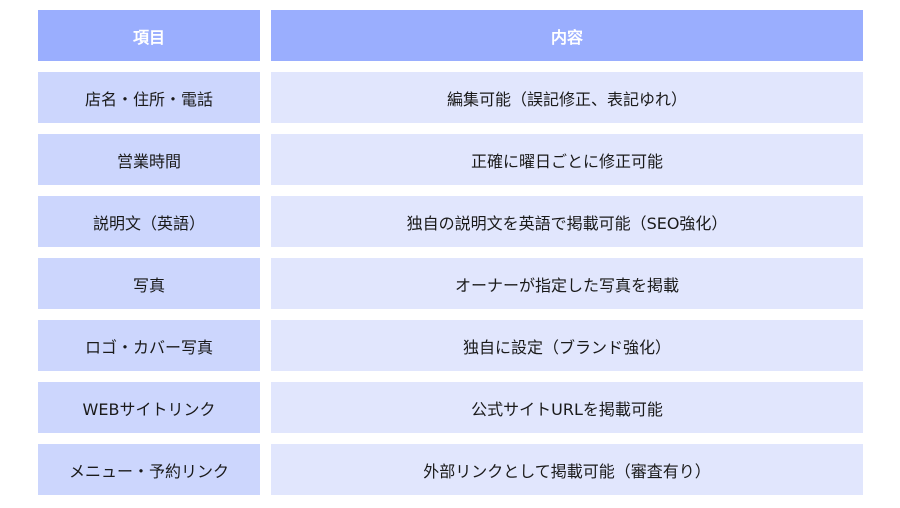  What do you see at coordinates (149, 283) in the screenshot?
I see `row-label: 写真` at bounding box center [149, 283].